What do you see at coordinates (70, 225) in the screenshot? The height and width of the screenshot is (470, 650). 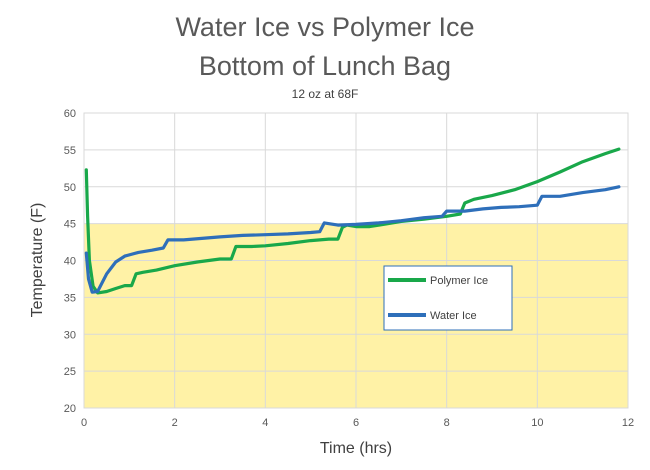 I see `y-tick-label: 45` at bounding box center [70, 225].